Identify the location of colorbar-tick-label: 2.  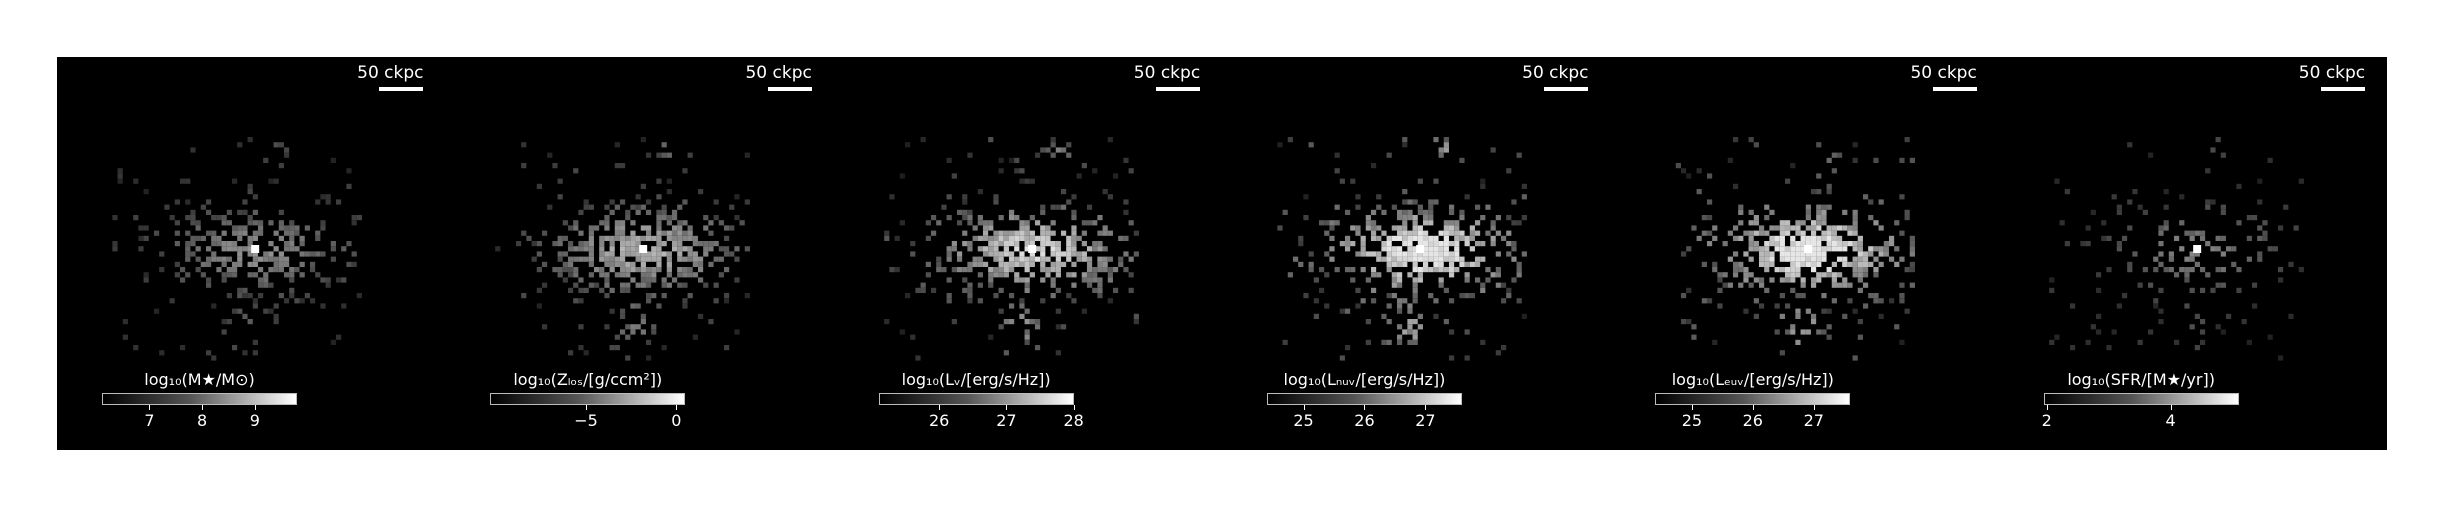
(2046, 420).